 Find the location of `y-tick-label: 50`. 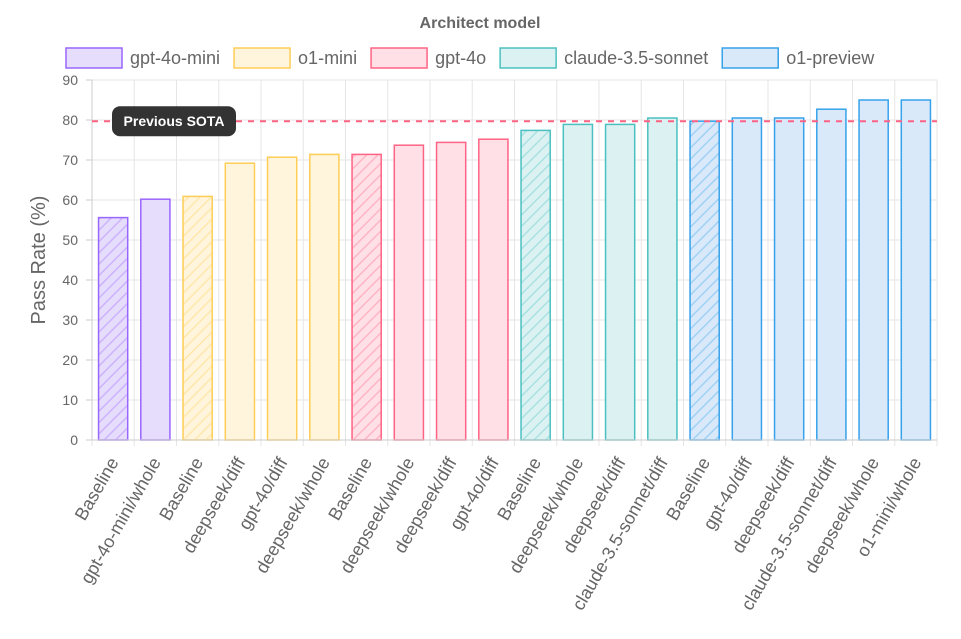

y-tick-label: 50 is located at coordinates (70, 240).